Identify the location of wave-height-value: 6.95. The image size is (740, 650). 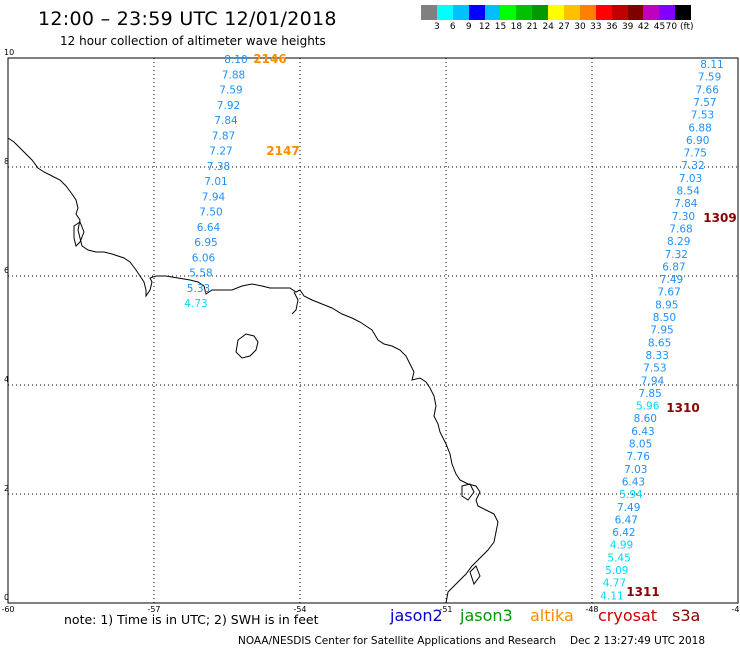
(205, 243).